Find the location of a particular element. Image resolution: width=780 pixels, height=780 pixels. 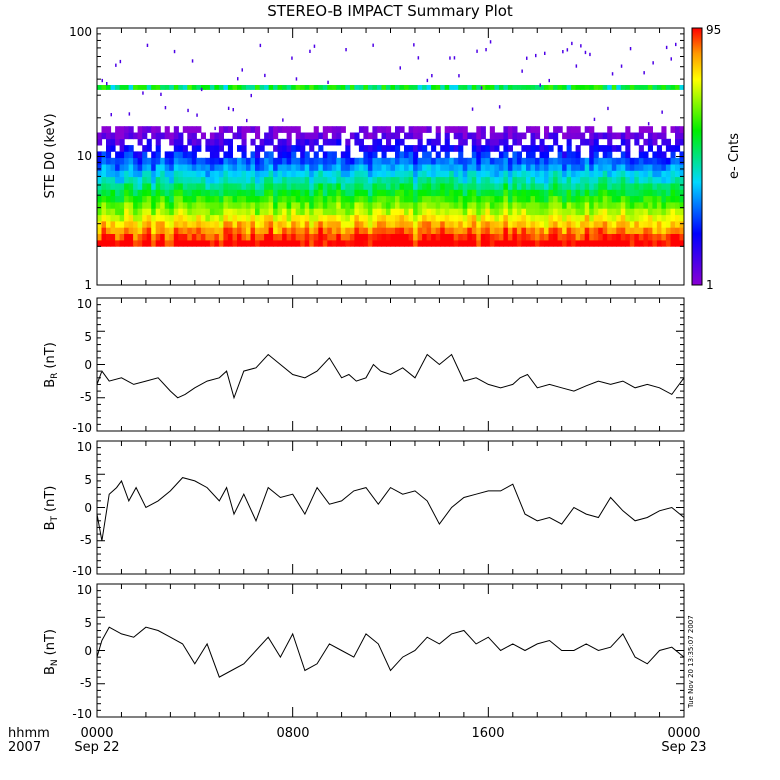

br-ytick-0: 0 is located at coordinates (88, 365).